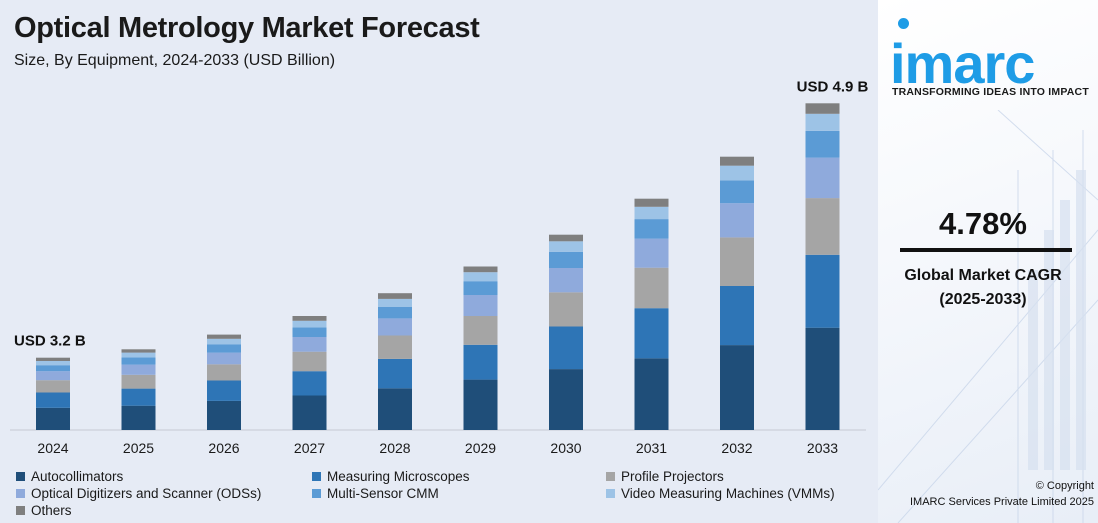 This screenshot has height=523, width=1098. Describe the element at coordinates (1001, 502) in the screenshot. I see `copyright-line2: IMARC Services Private Limited 2025` at that location.